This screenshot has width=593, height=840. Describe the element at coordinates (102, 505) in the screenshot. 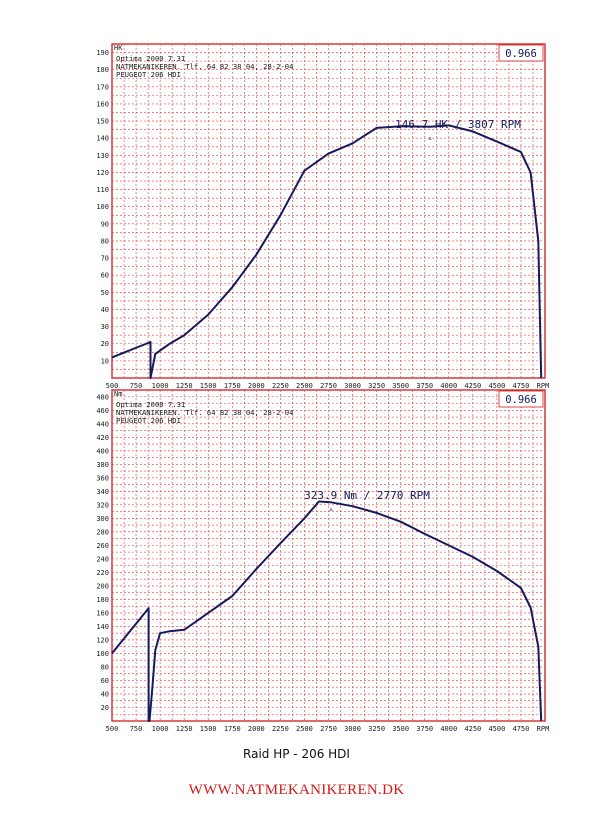

I see `y-tick-label: 320` at that location.